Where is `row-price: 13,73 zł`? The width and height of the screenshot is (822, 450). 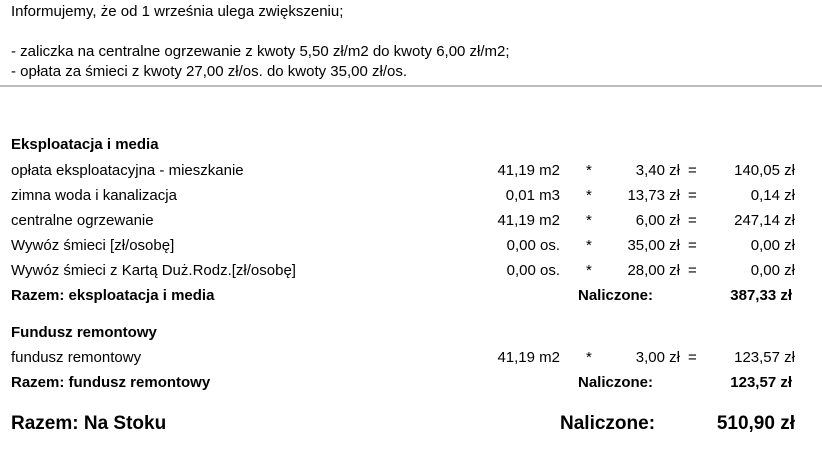
row-price: 13,73 zł is located at coordinates (653, 195).